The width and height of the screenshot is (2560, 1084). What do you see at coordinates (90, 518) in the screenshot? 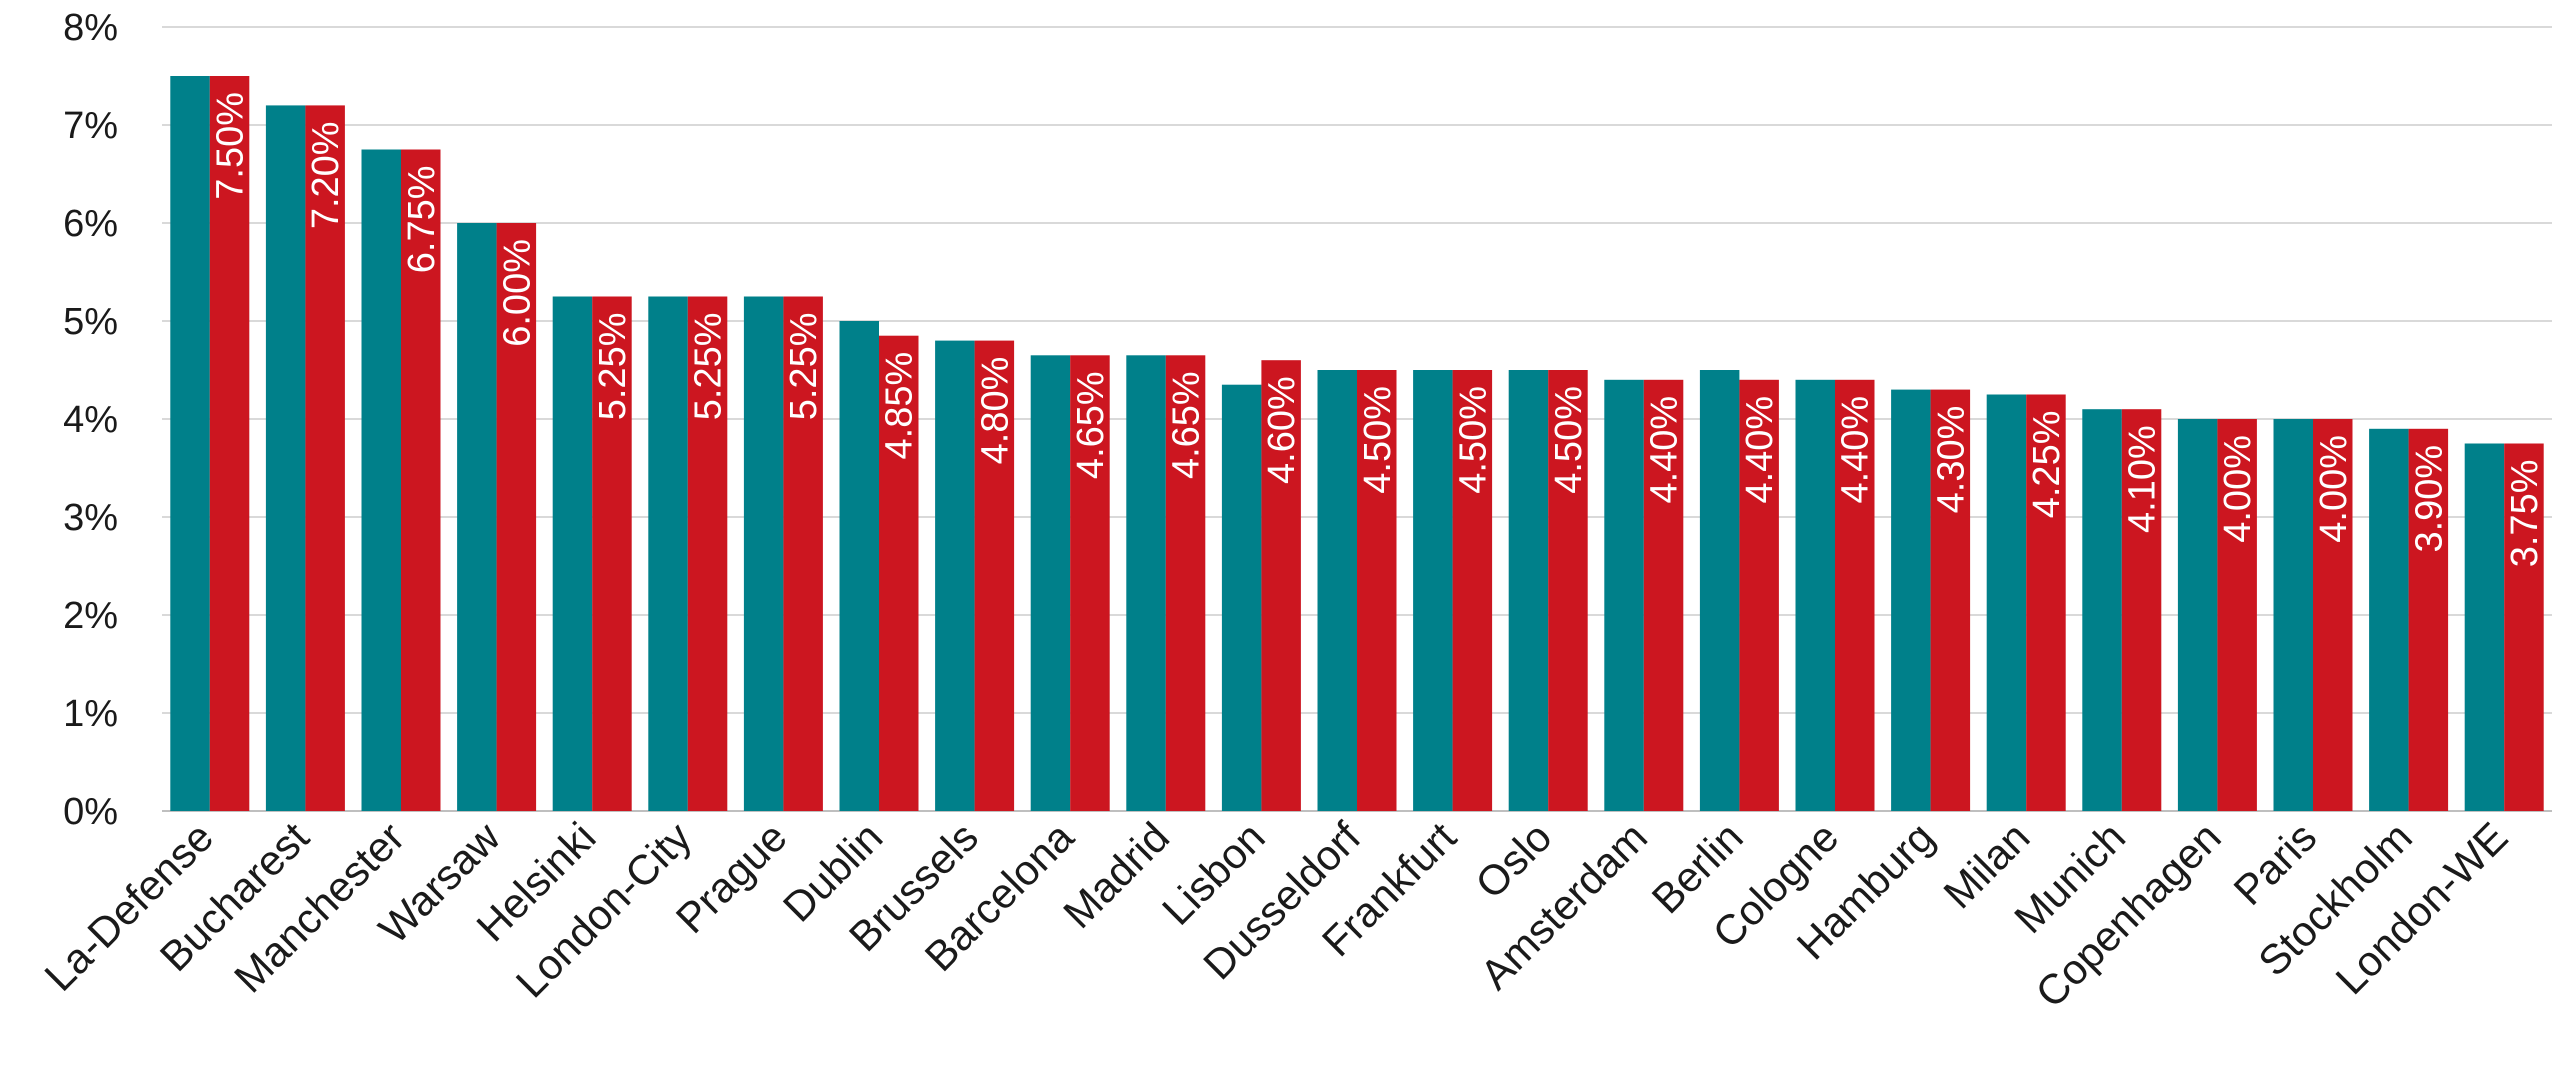
I see `y-tick-label: 3%` at bounding box center [90, 518].